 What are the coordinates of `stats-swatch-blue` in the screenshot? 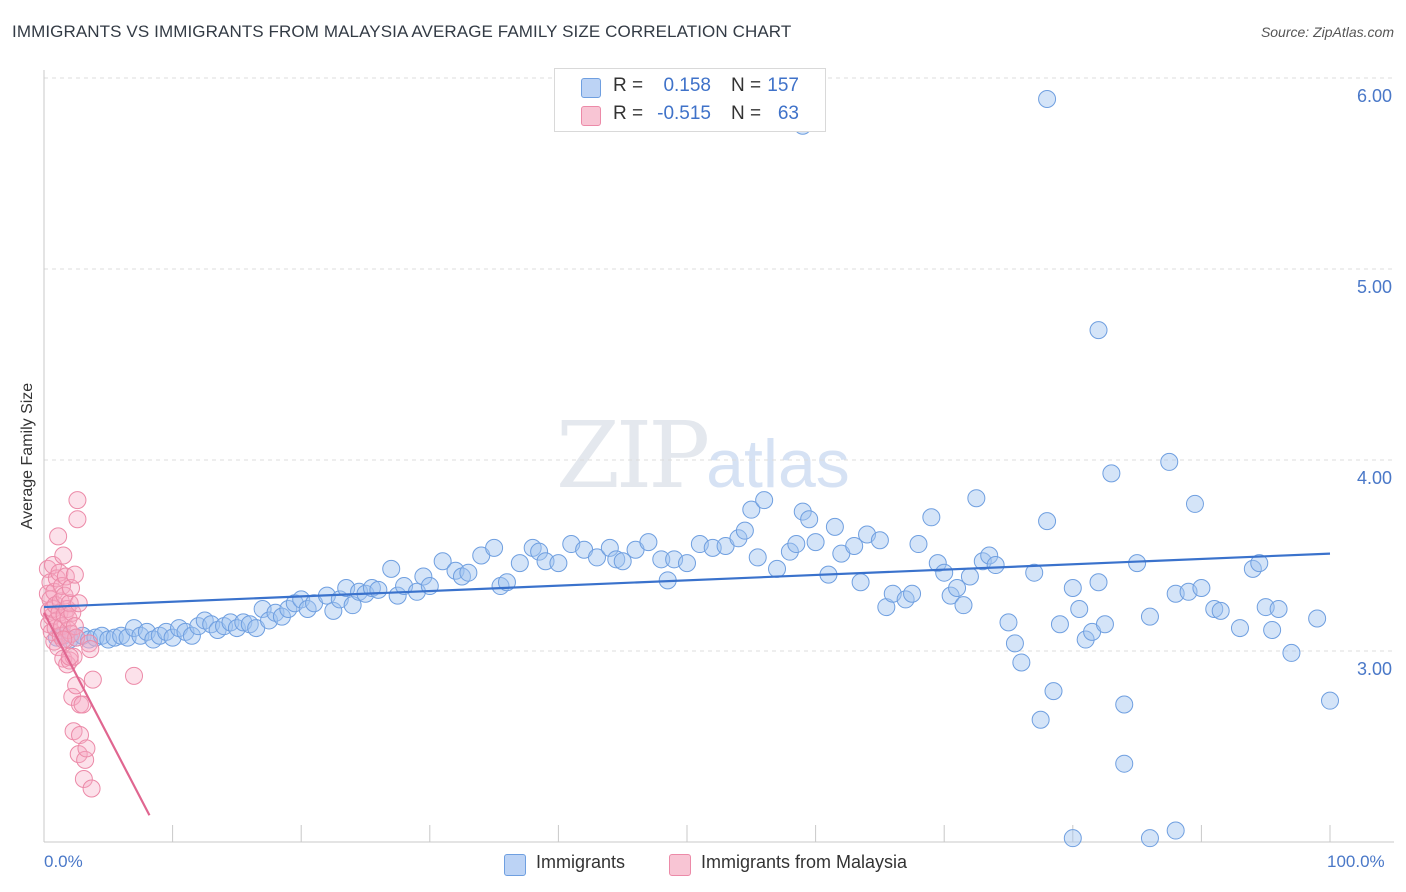 It's located at (591, 88).